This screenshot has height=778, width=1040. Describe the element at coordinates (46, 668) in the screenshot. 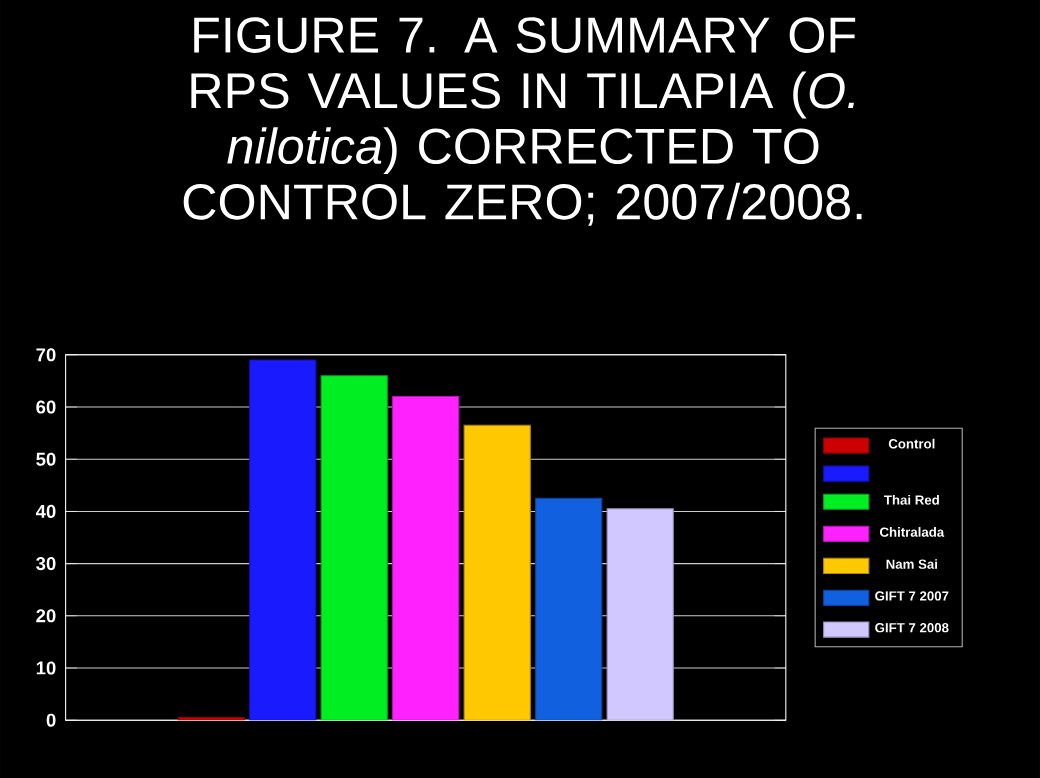

I see `y-tick-label: 10` at that location.